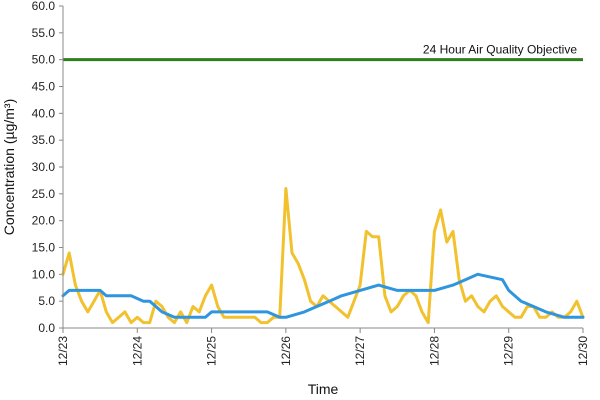 This screenshot has width=600, height=400. Describe the element at coordinates (286, 351) in the screenshot. I see `x-tick-label: 12/26` at that location.